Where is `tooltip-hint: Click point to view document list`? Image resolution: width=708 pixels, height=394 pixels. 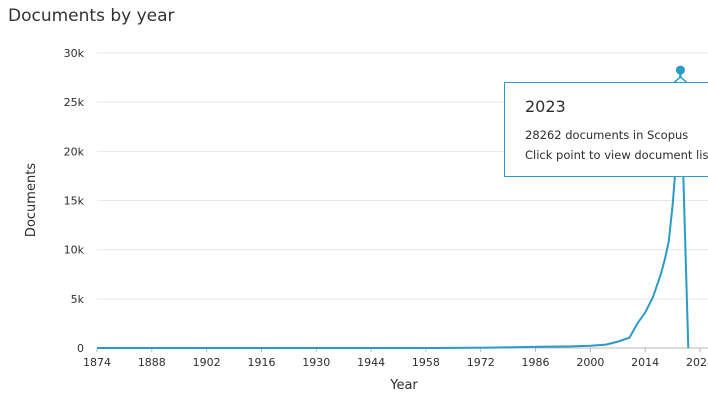 tooltip-hint: Click point to view document list is located at coordinates (616, 155).